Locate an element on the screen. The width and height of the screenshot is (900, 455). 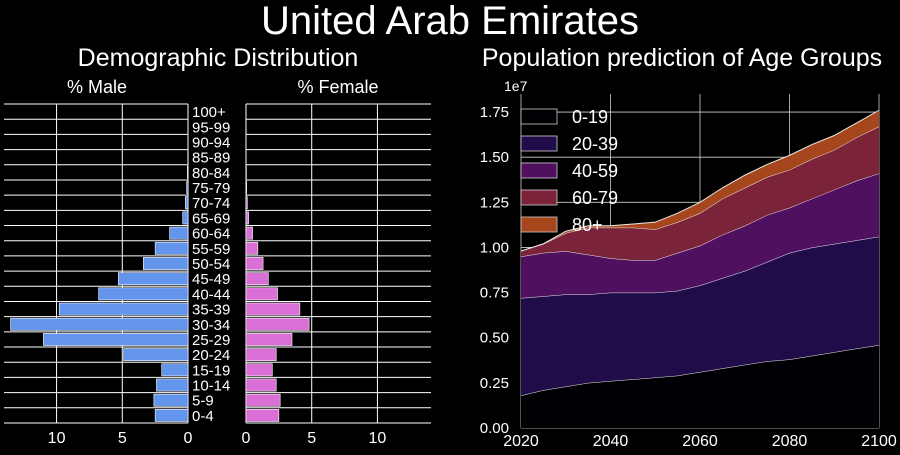
age-group-label: 70-74 is located at coordinates (211, 203).